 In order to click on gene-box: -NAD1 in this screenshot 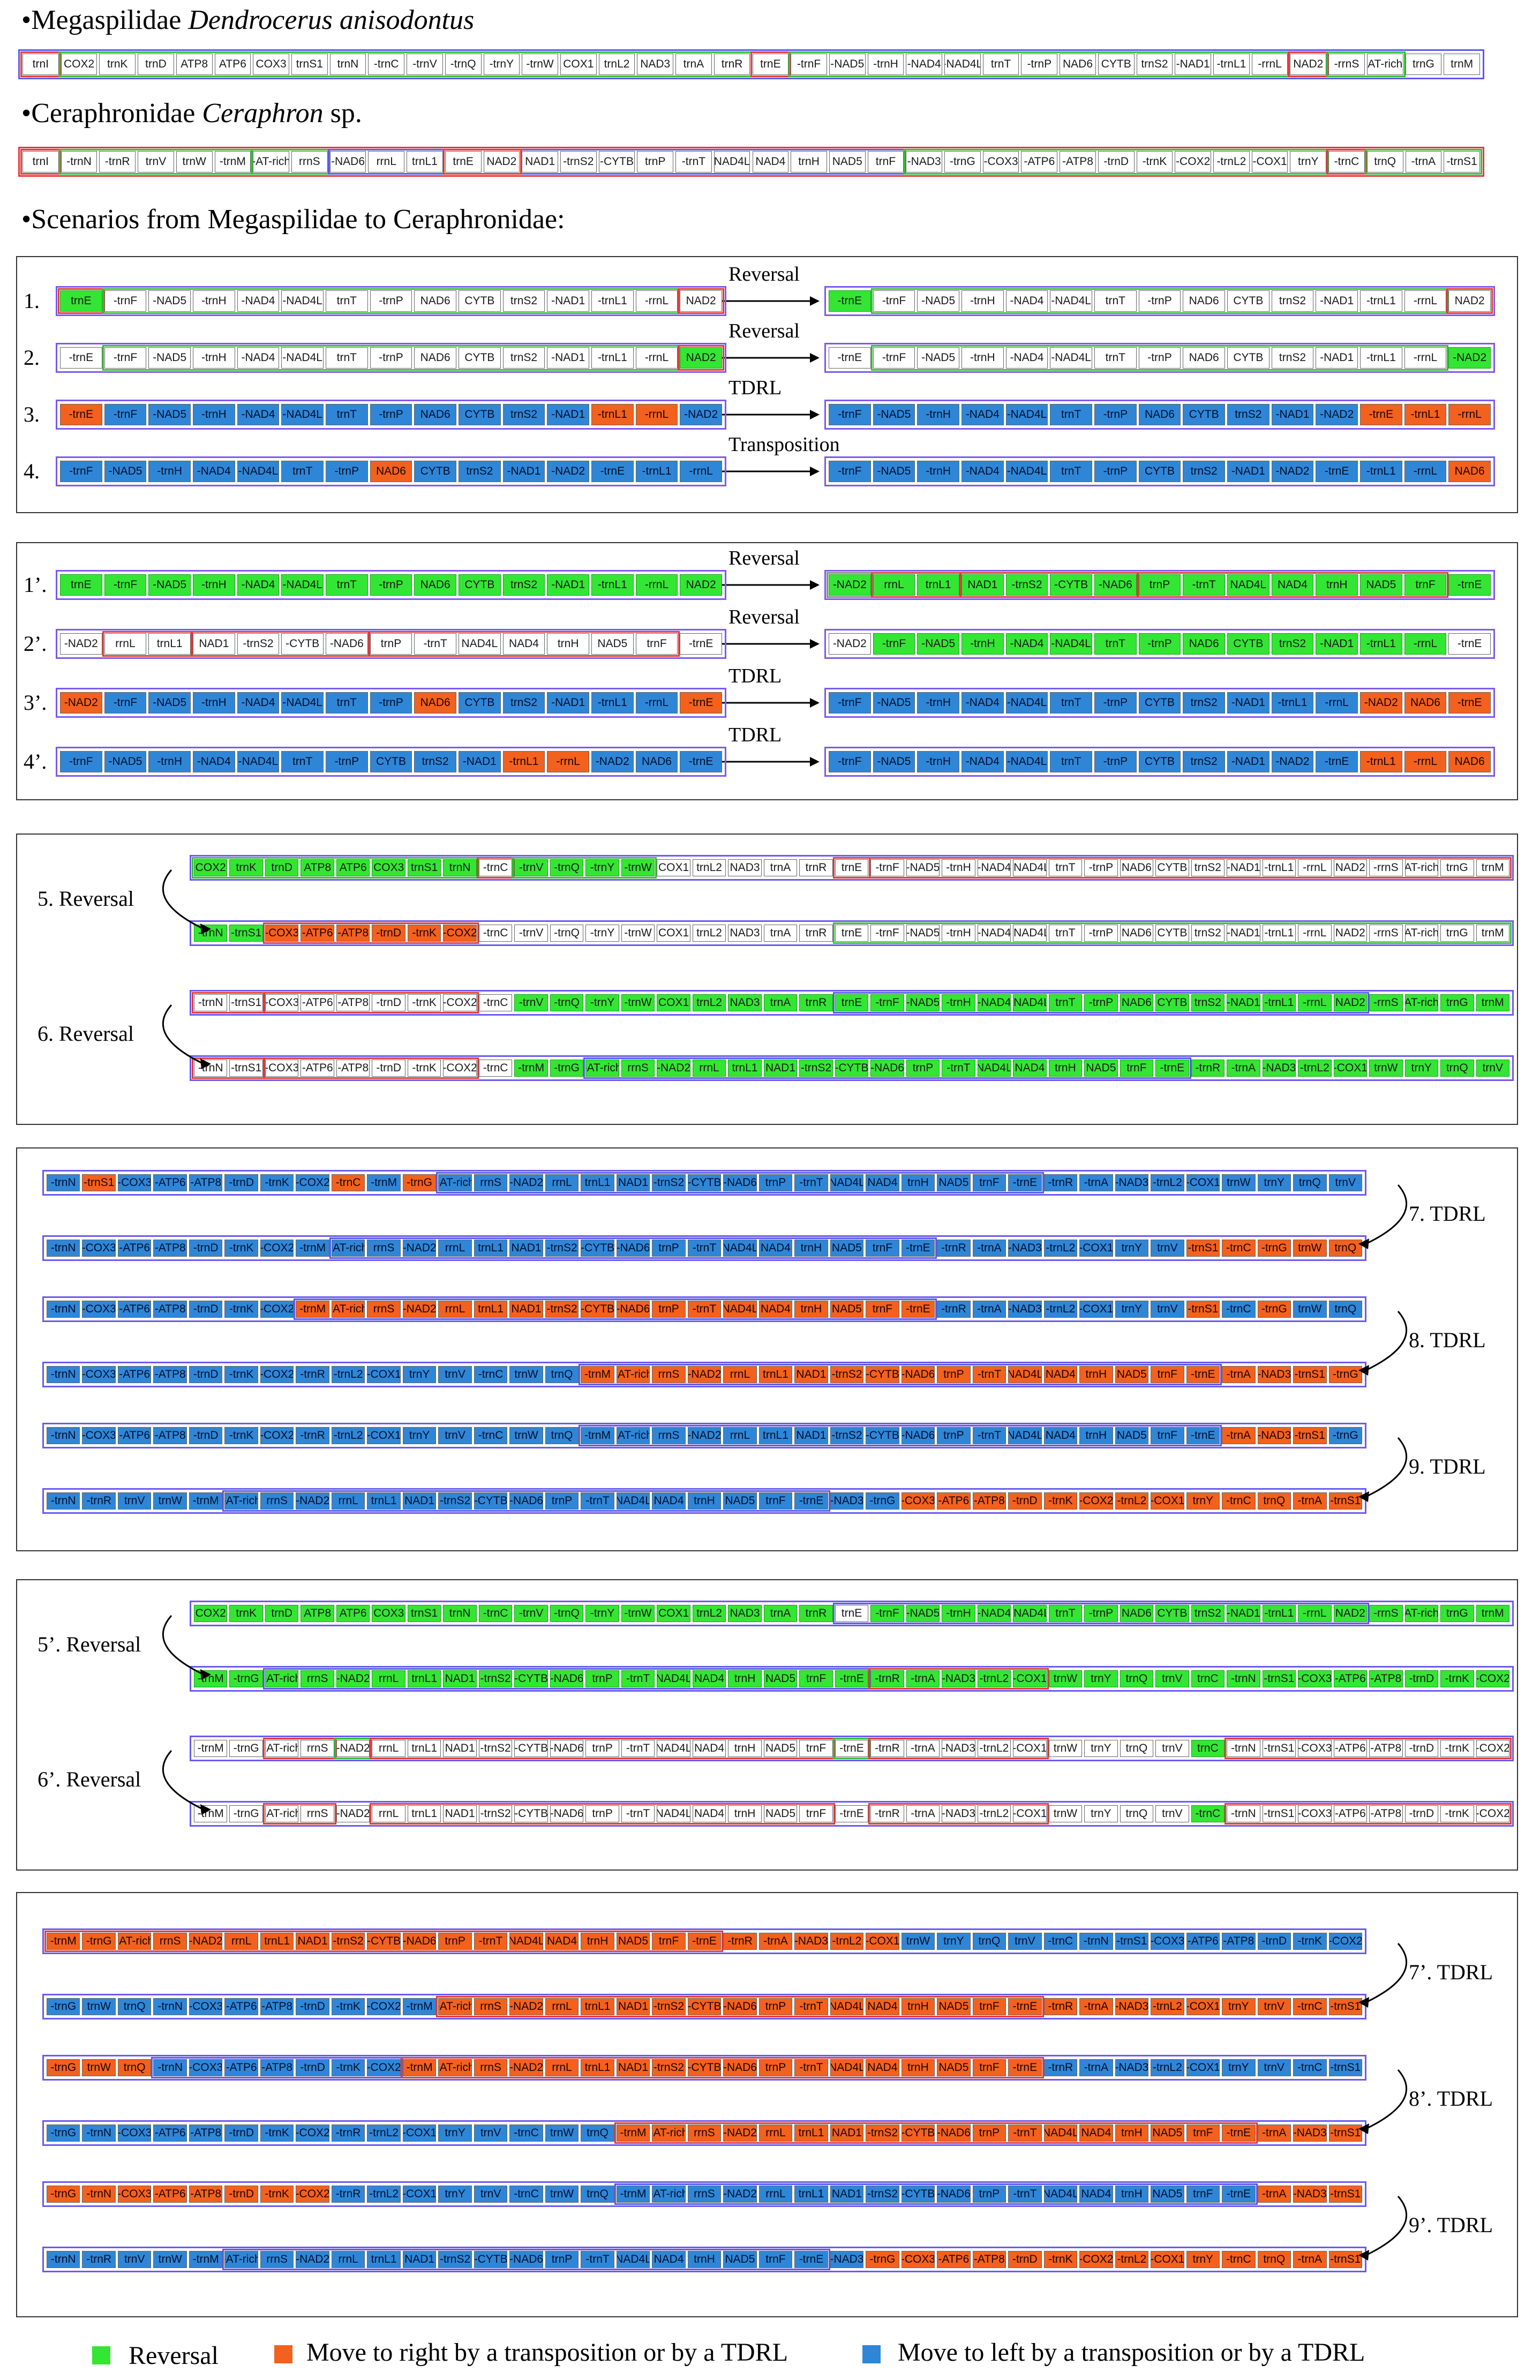, I will do `click(1248, 761)`.